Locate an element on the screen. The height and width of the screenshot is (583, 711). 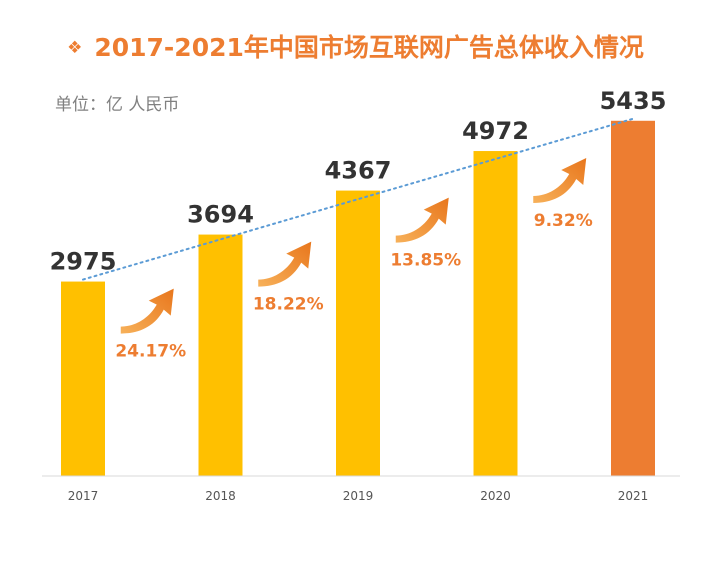
chart-title: ❖ 2017-2021年中国市场互联网广告总体收入情况 is located at coordinates (355, 46).